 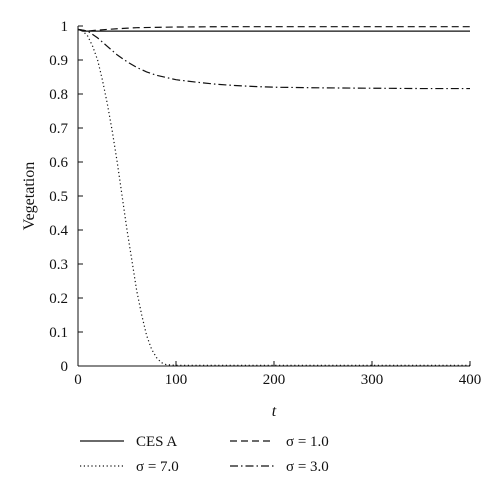 I want to click on x-axis-title: t, so click(x=274, y=411).